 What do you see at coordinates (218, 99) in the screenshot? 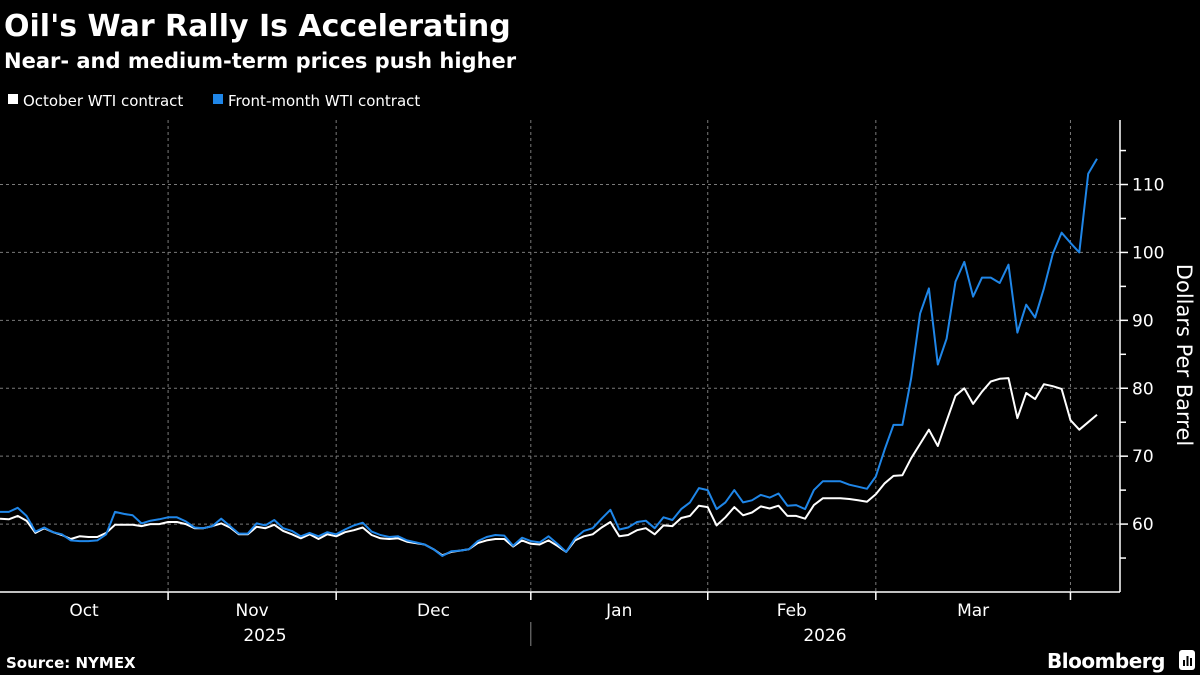
I see `legend-swatch-front-month` at bounding box center [218, 99].